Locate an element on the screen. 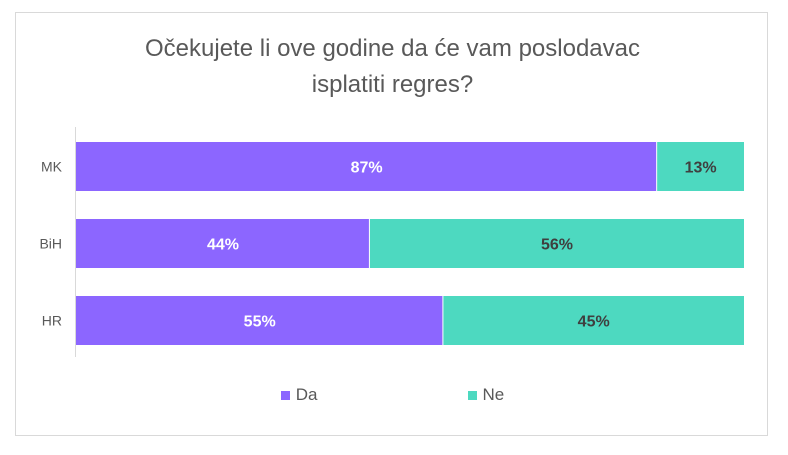 This screenshot has width=788, height=455. bar-da-hr is located at coordinates (259, 320).